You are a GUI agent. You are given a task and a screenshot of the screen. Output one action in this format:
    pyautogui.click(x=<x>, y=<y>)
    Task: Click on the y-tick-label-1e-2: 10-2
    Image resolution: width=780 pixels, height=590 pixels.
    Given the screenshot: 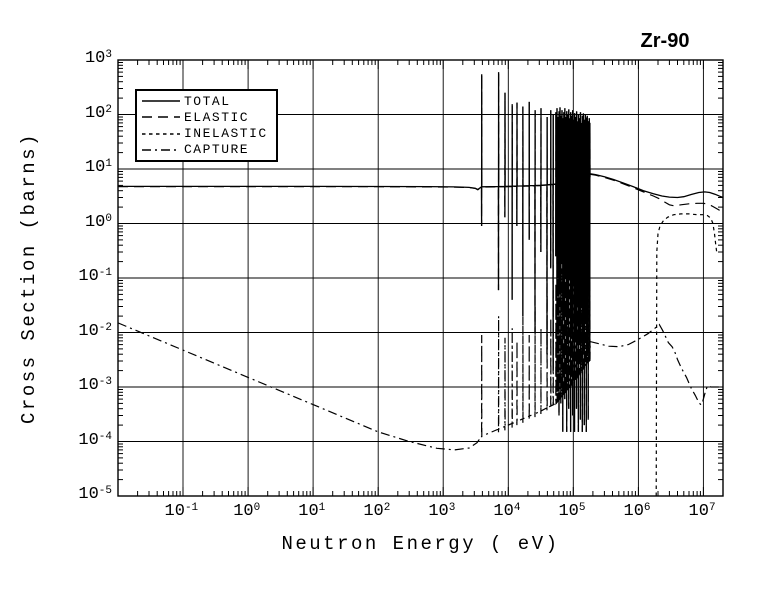 What is the action you would take?
    pyautogui.click(x=95, y=331)
    